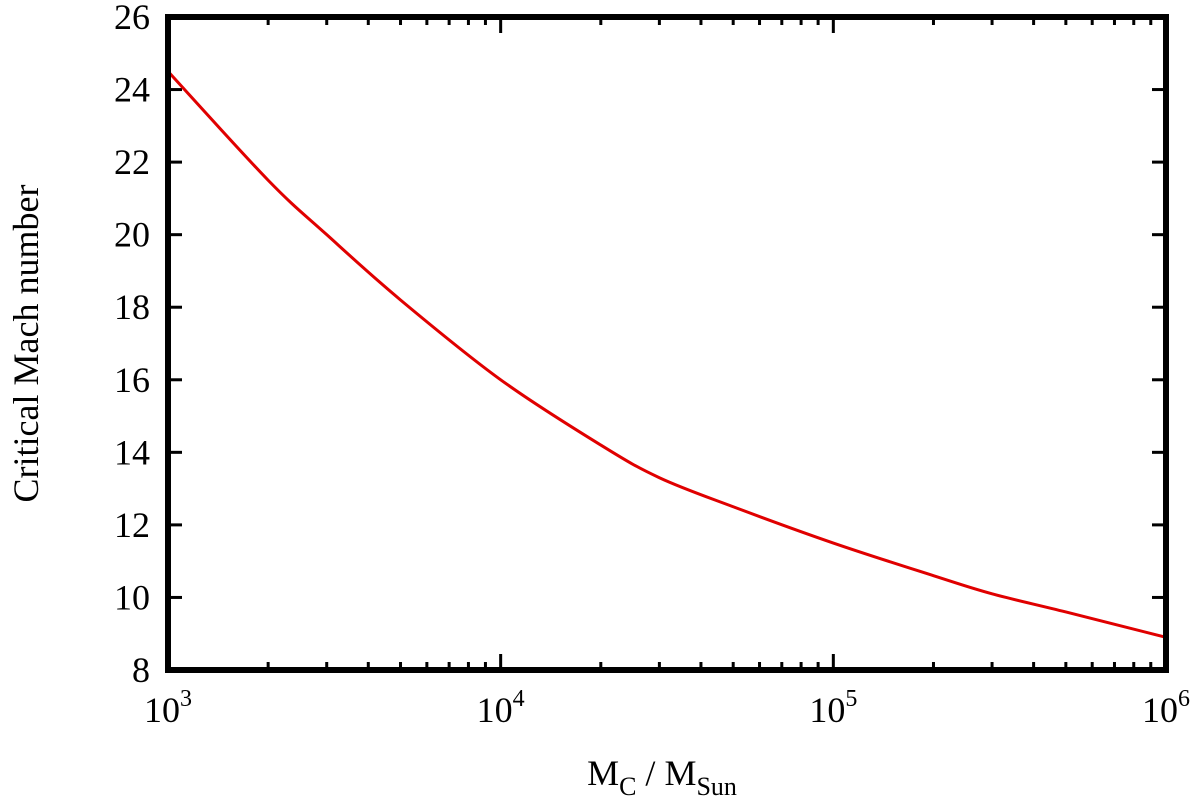 The height and width of the screenshot is (802, 1200). What do you see at coordinates (519, 699) in the screenshot?
I see `x-tick-exp: 4` at bounding box center [519, 699].